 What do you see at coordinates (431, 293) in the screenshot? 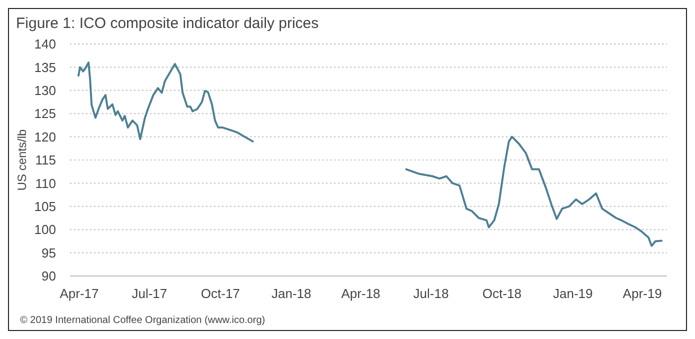
I see `x-tick-label: Jul-18` at bounding box center [431, 293].